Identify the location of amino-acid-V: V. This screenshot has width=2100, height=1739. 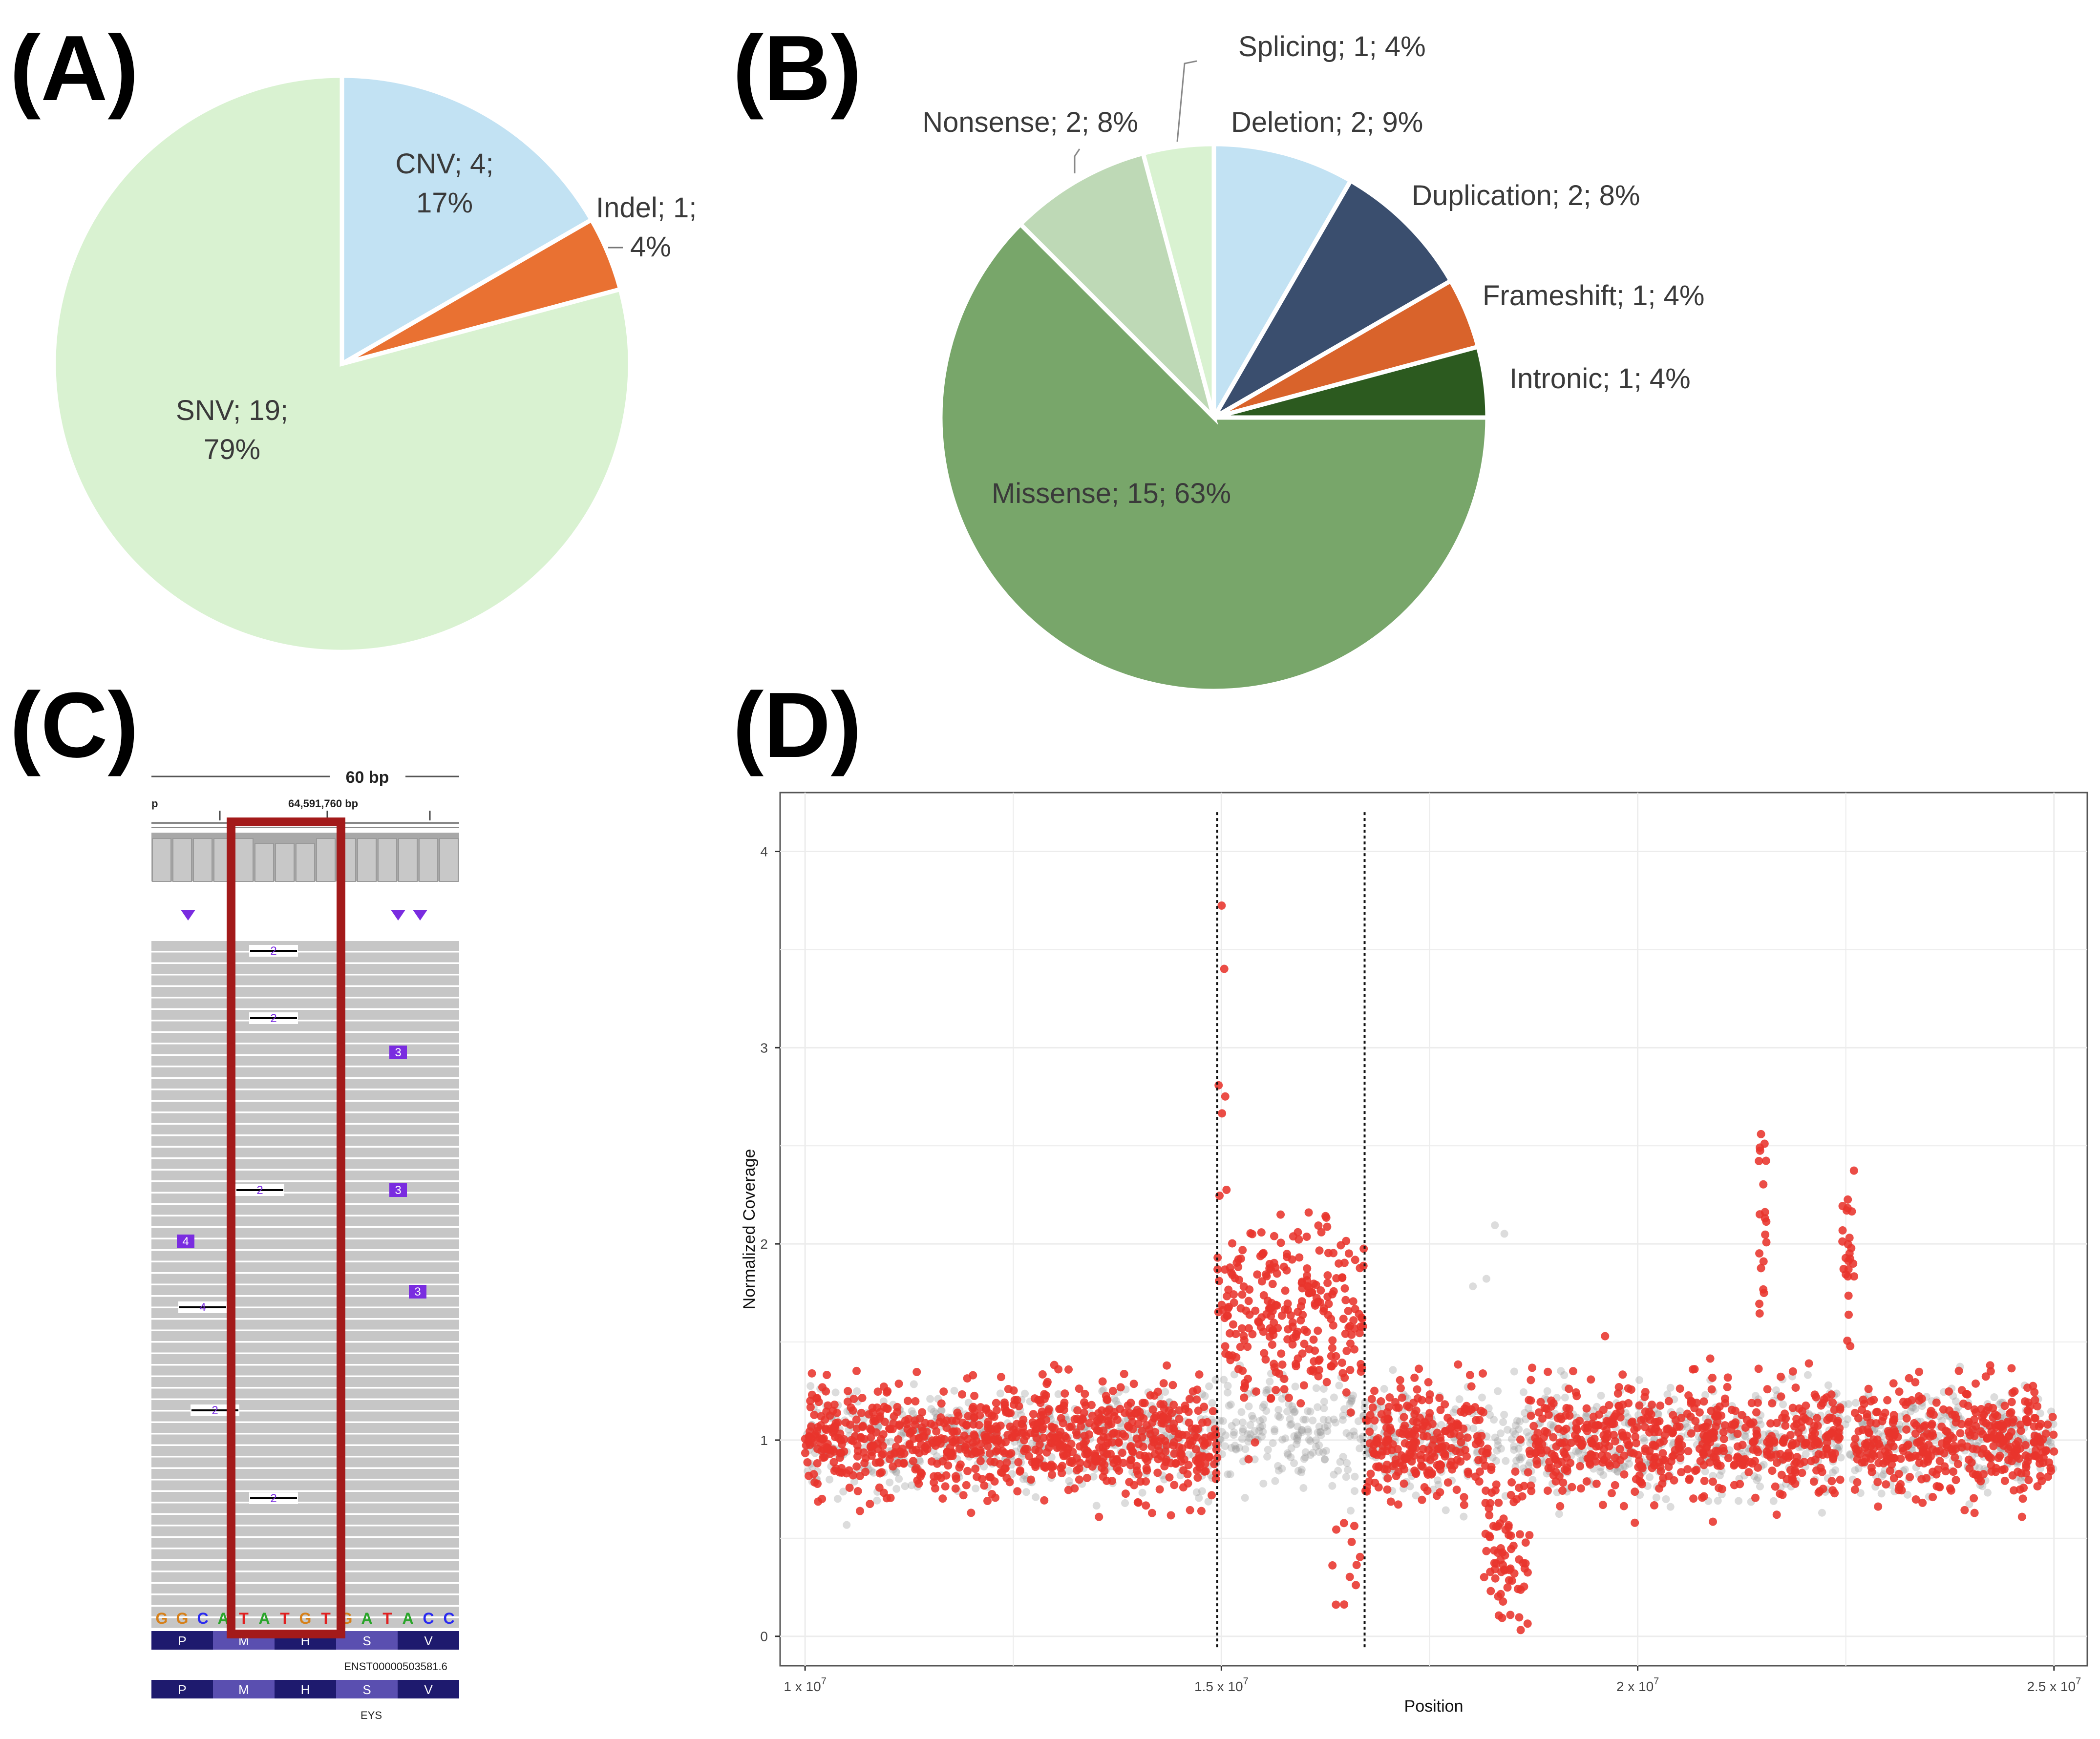
(428, 1690).